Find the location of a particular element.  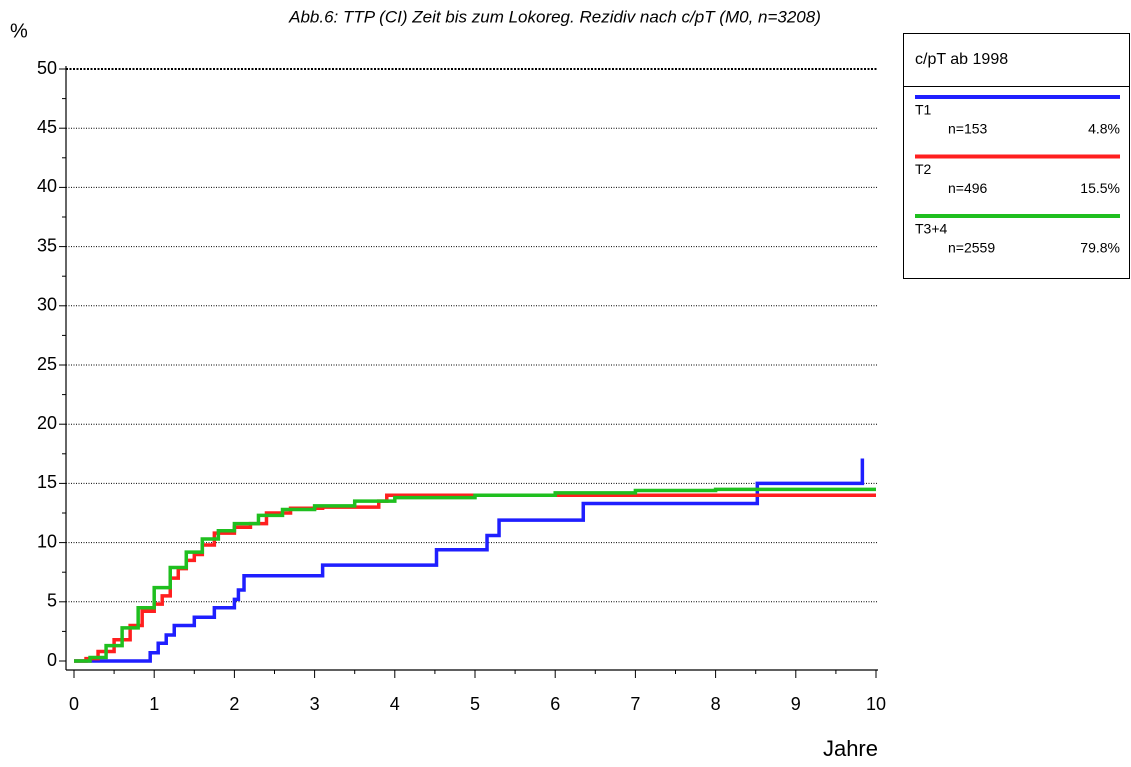

legend-count: n=153 is located at coordinates (968, 129).